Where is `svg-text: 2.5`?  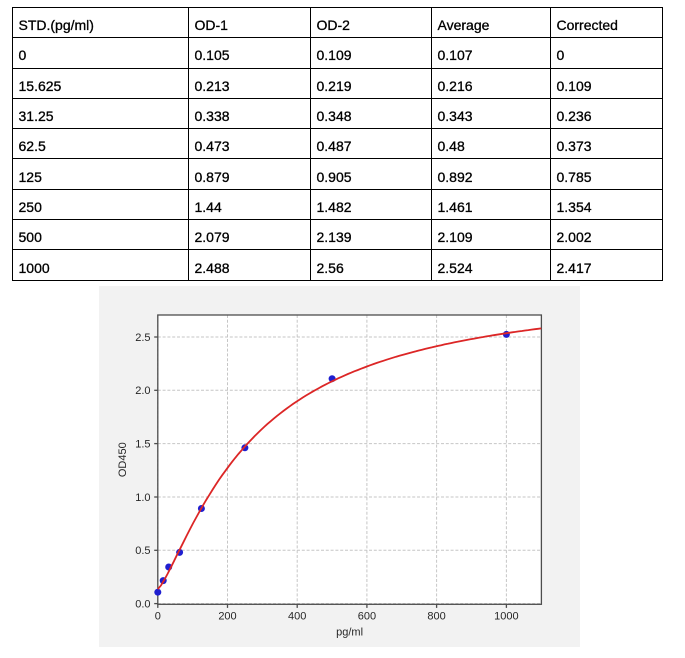 svg-text: 2.5 is located at coordinates (142, 338).